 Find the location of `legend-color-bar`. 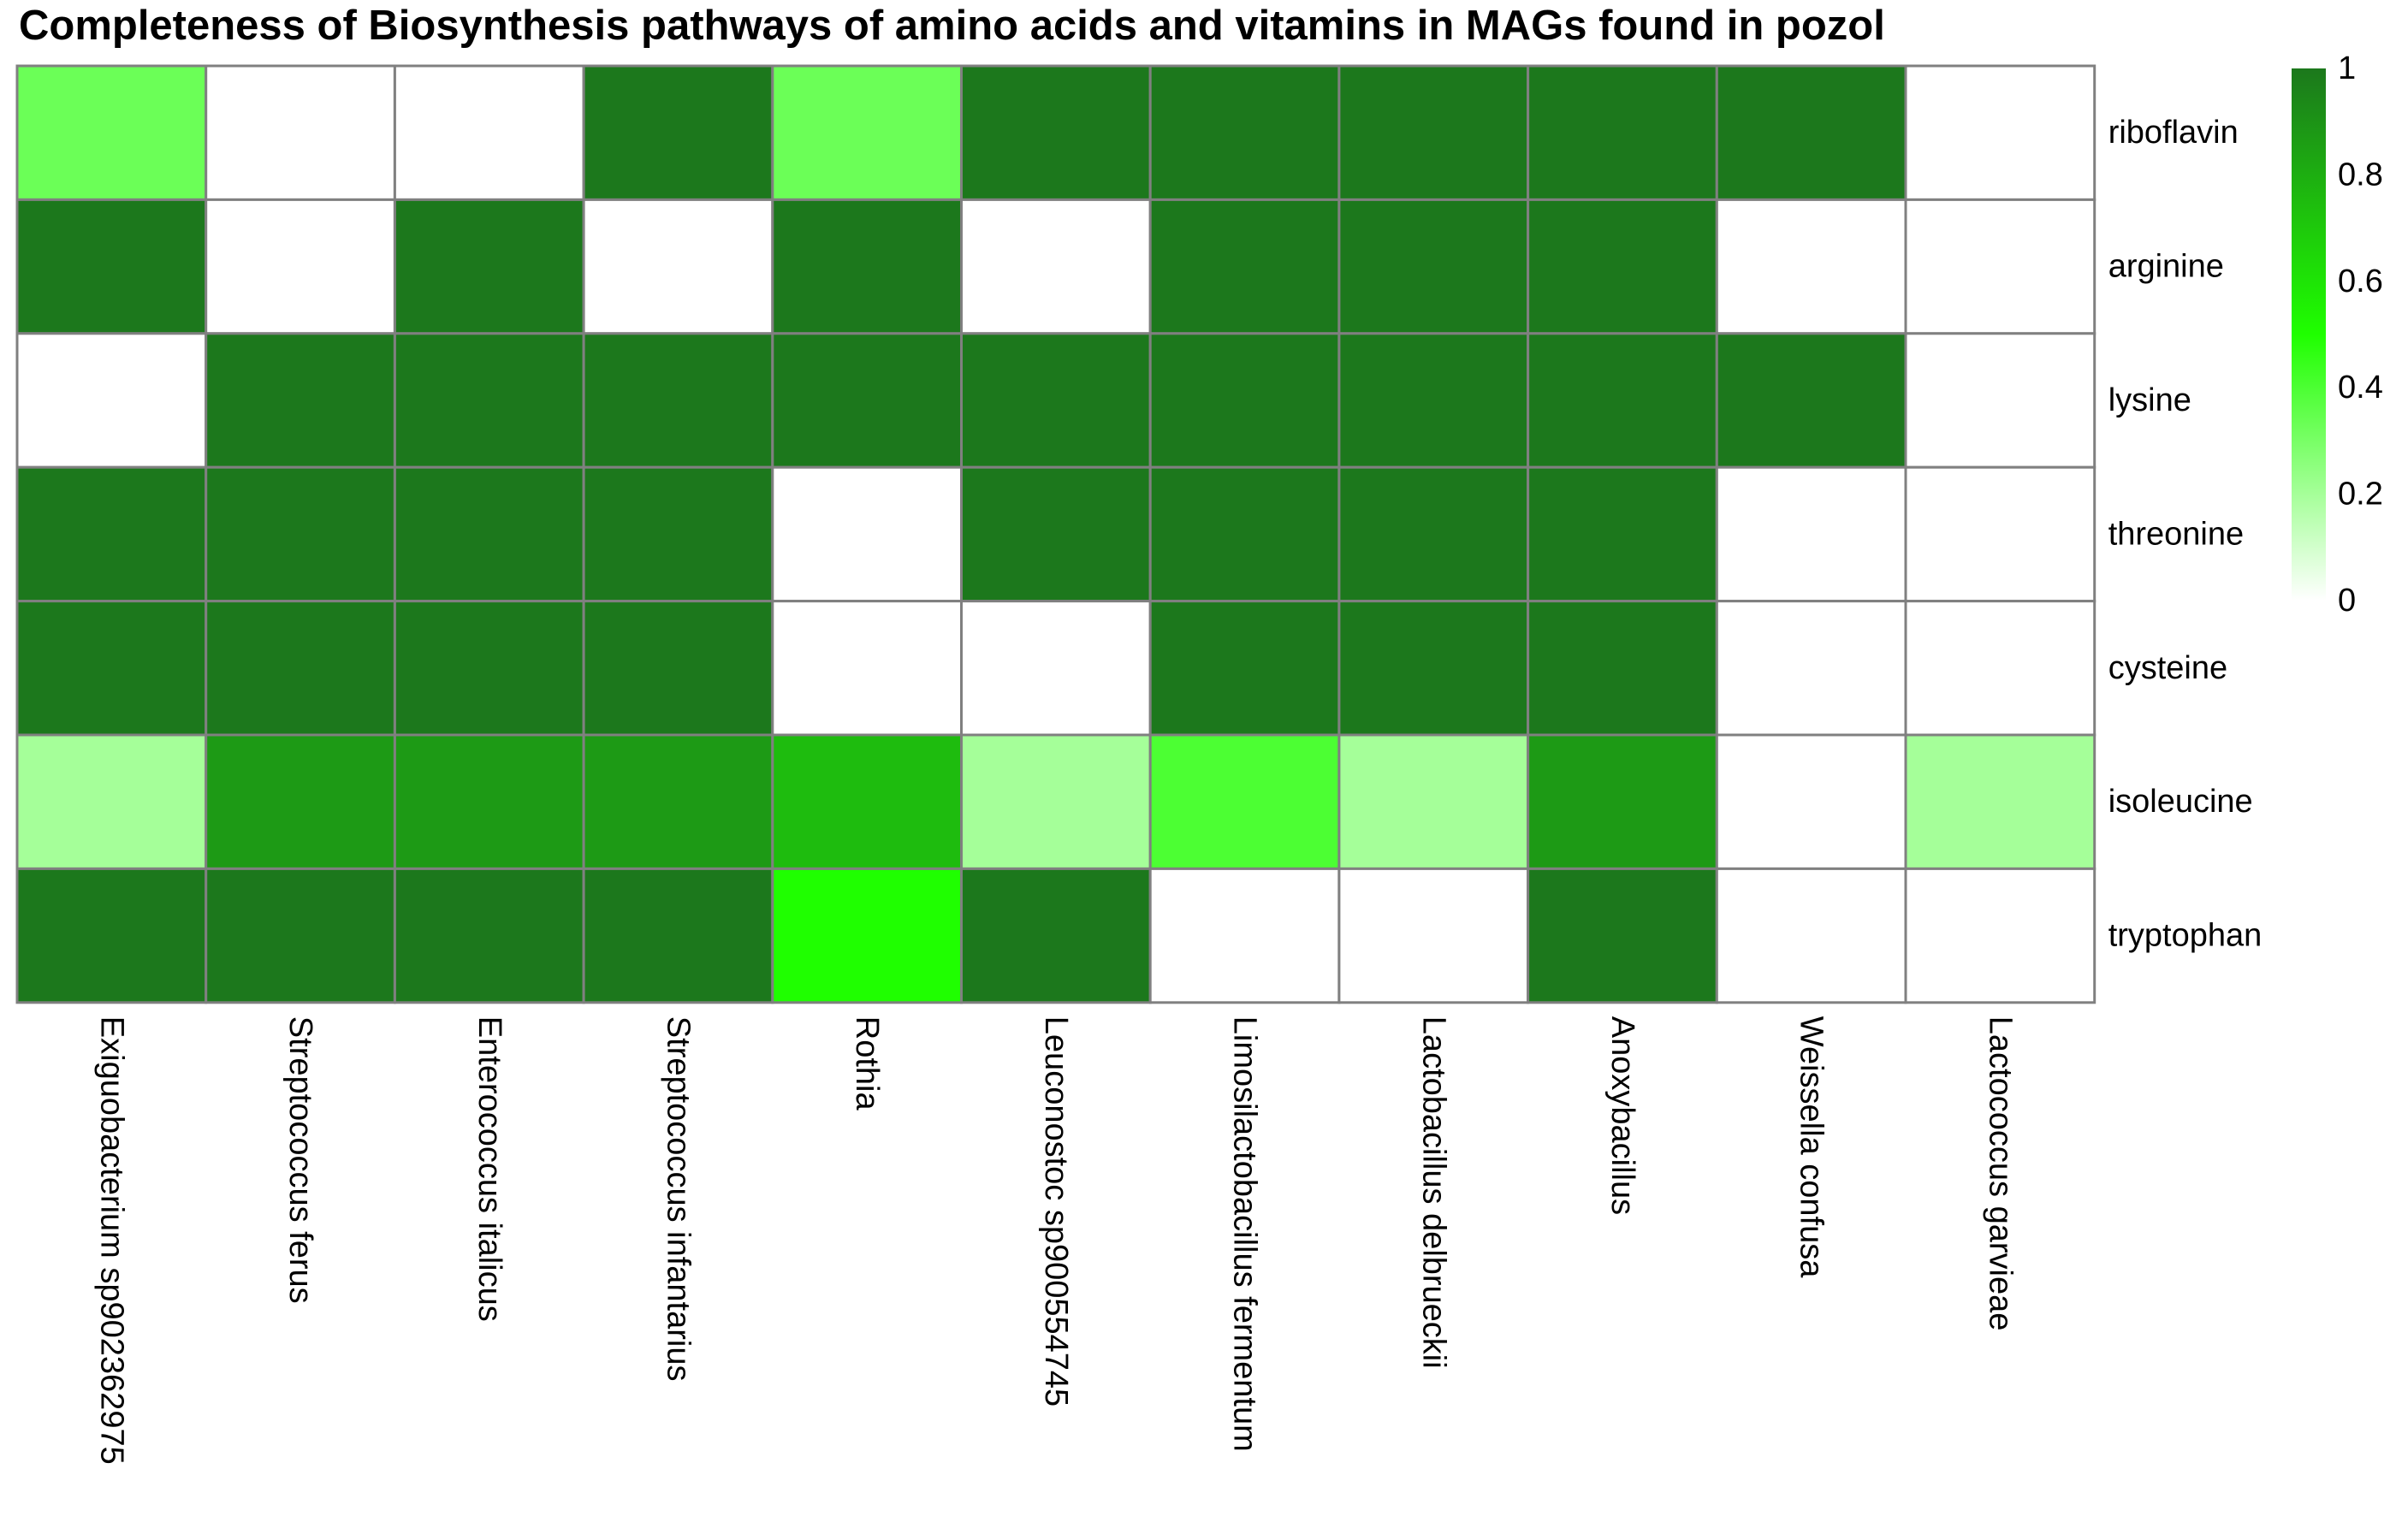

legend-color-bar is located at coordinates (2309, 334).